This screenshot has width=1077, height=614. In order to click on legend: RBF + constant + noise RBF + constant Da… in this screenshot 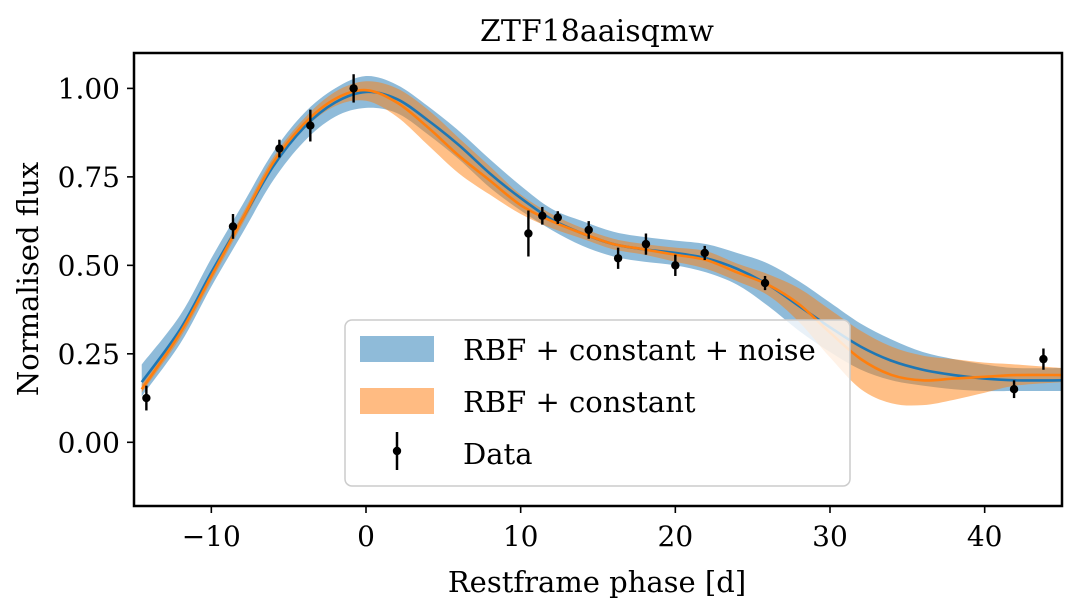, I will do `click(597, 403)`.